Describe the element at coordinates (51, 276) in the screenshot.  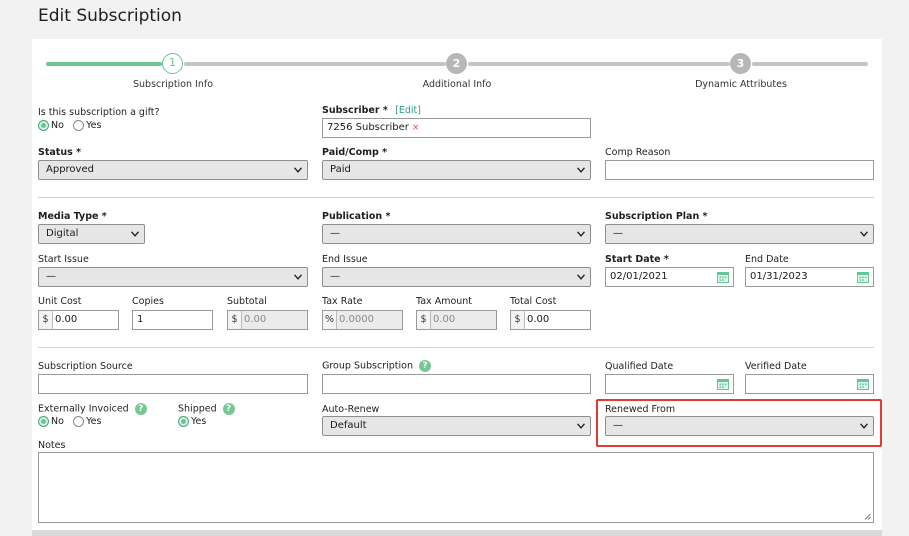
I see `start-issue-value: —` at that location.